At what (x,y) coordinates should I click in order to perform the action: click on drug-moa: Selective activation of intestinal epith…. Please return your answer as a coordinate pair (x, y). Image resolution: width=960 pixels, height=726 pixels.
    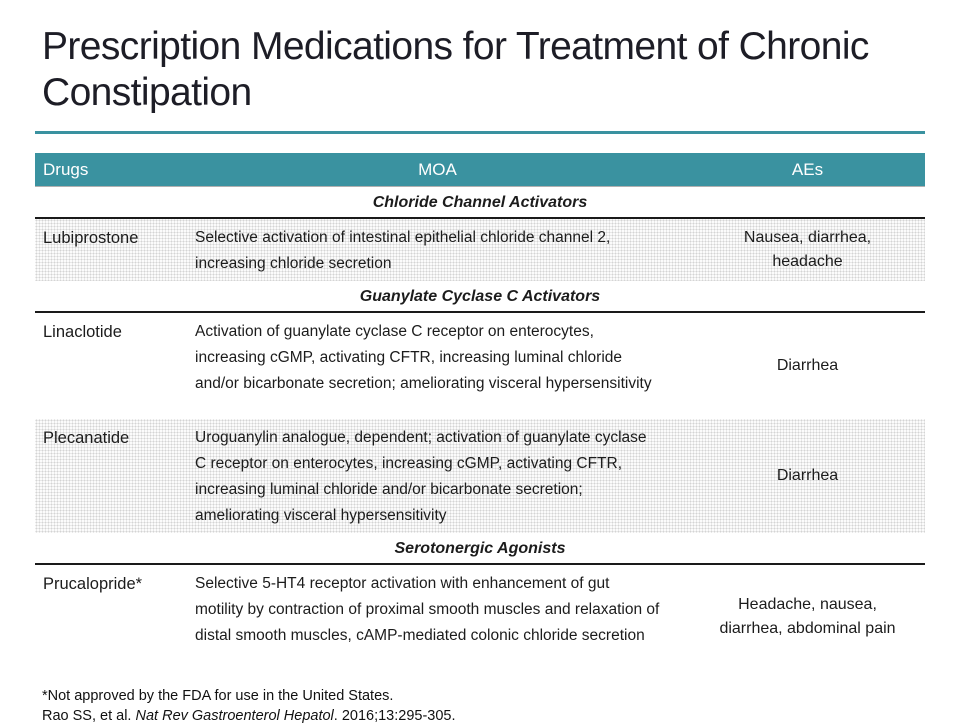
    Looking at the image, I should click on (403, 250).